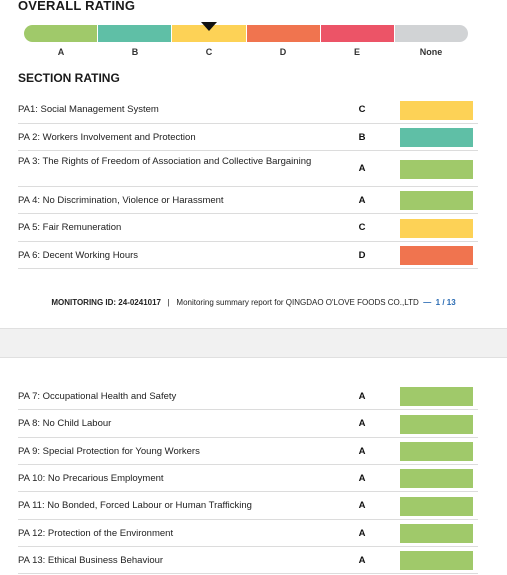 The width and height of the screenshot is (507, 575). What do you see at coordinates (246, 52) in the screenshot?
I see `rating-scale-labels: A B C D E None` at bounding box center [246, 52].